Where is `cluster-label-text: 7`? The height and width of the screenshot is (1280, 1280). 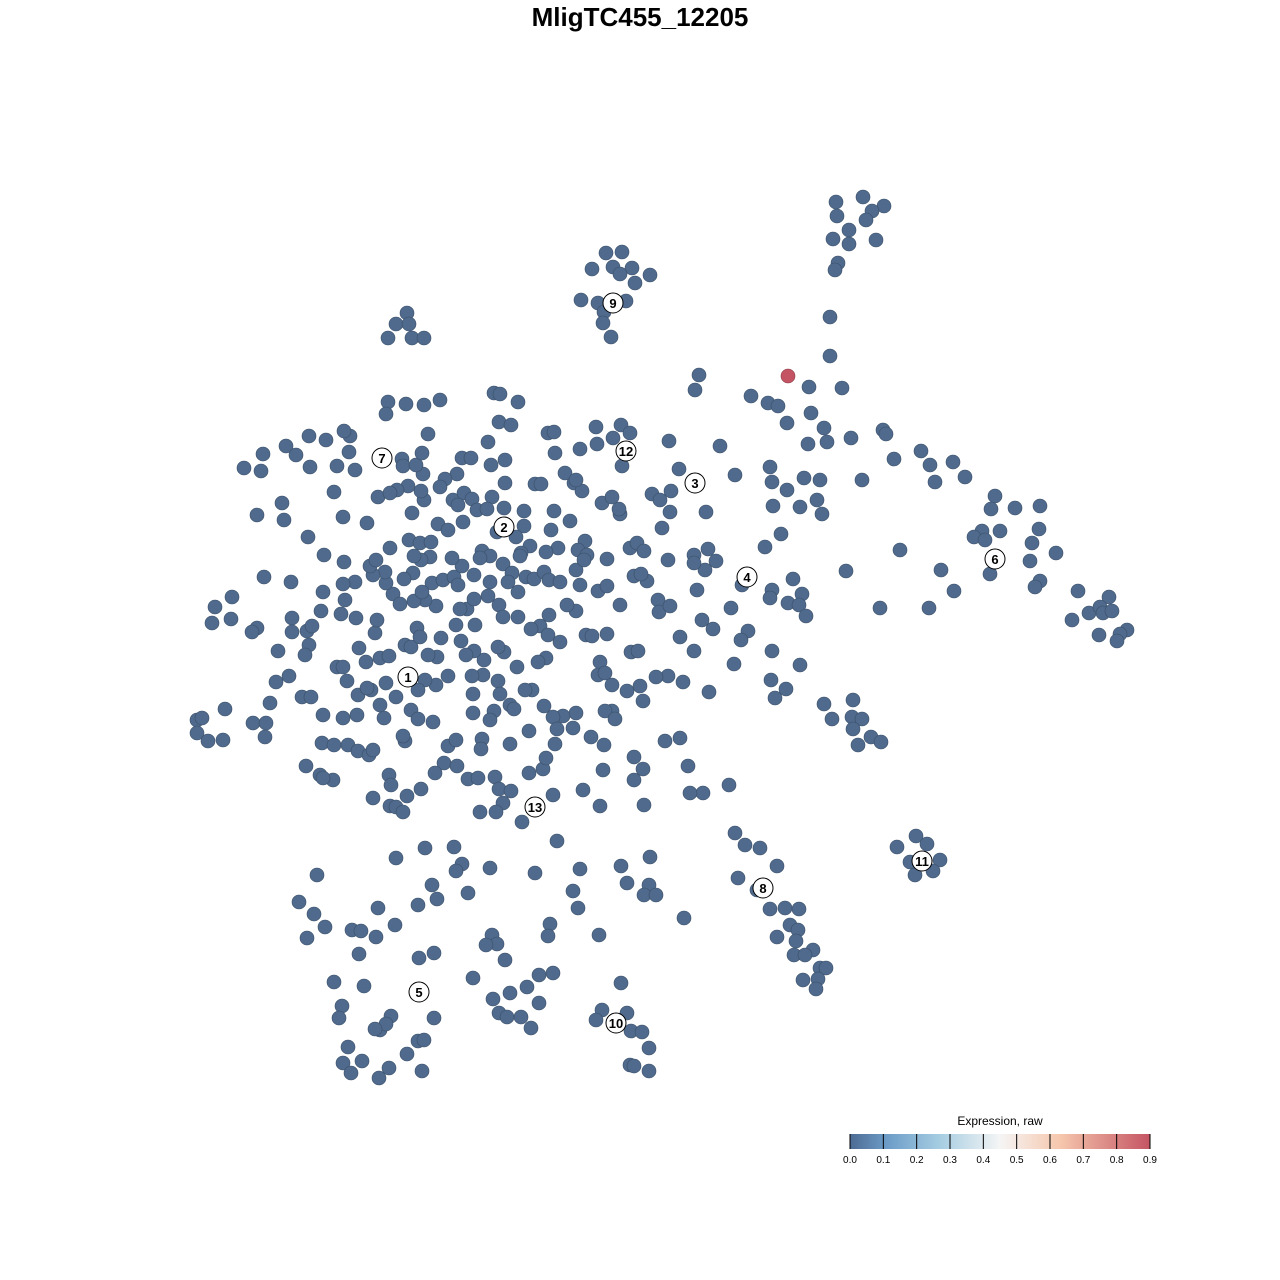
cluster-label-text: 7 is located at coordinates (381, 458).